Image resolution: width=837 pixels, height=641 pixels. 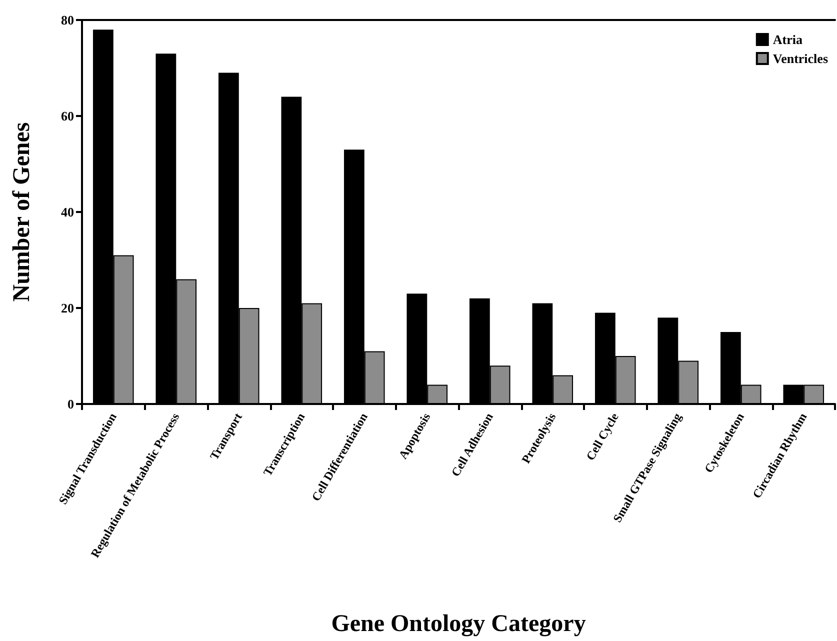 What do you see at coordinates (67, 212) in the screenshot?
I see `y-tick-label: 40` at bounding box center [67, 212].